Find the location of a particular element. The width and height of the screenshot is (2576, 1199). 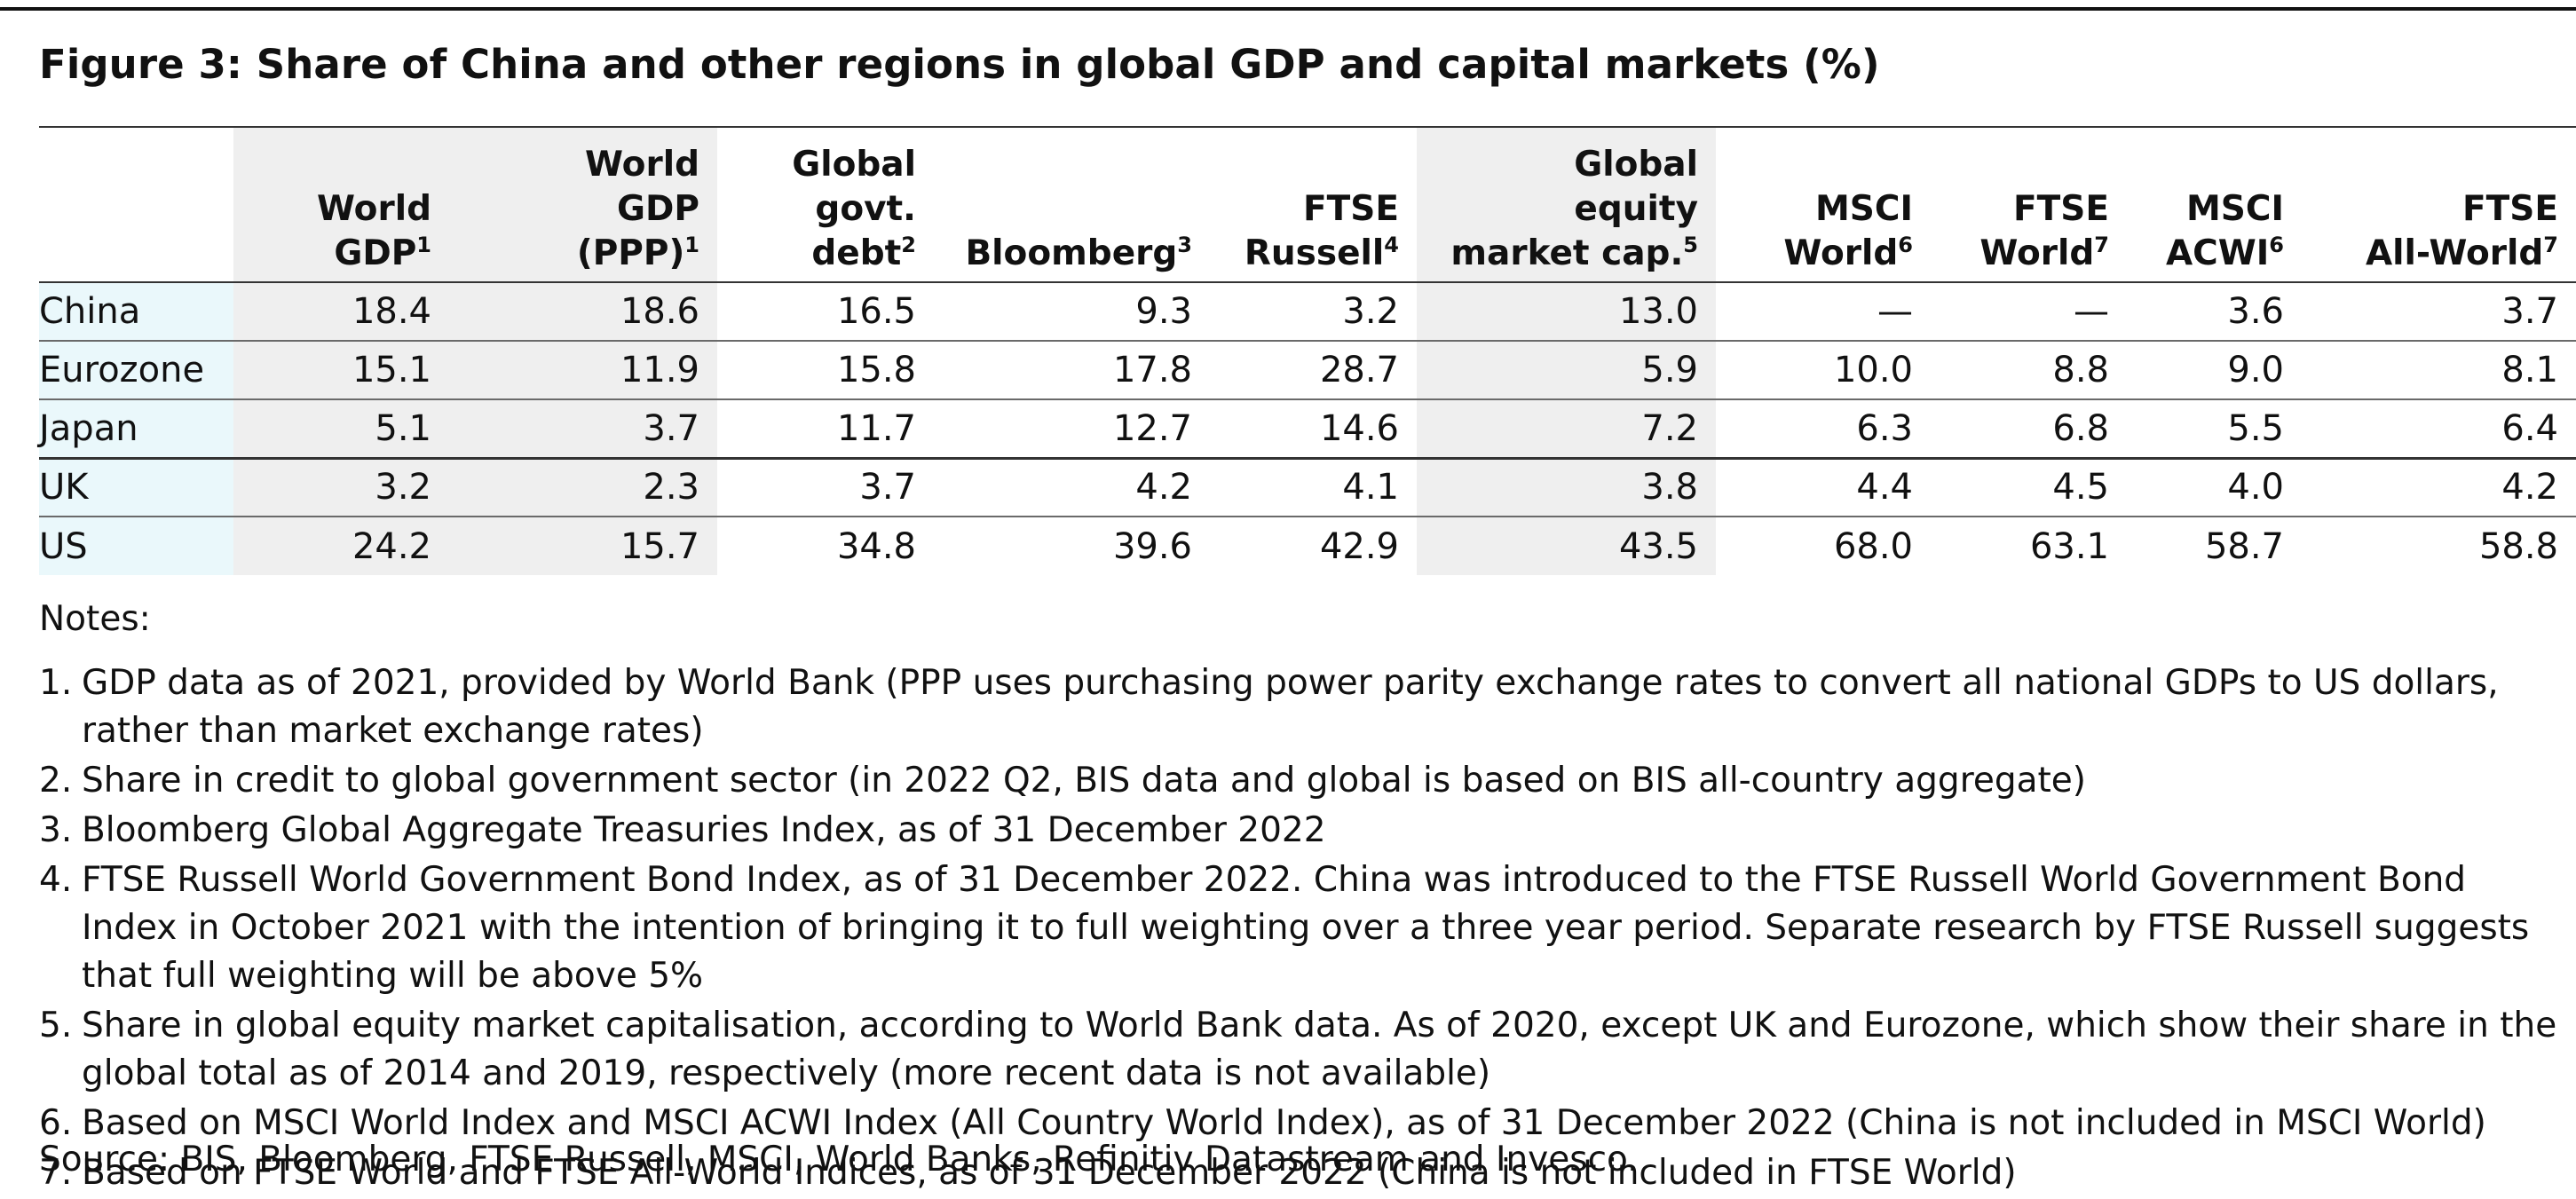

region-cell: Eurozone is located at coordinates (136, 370).